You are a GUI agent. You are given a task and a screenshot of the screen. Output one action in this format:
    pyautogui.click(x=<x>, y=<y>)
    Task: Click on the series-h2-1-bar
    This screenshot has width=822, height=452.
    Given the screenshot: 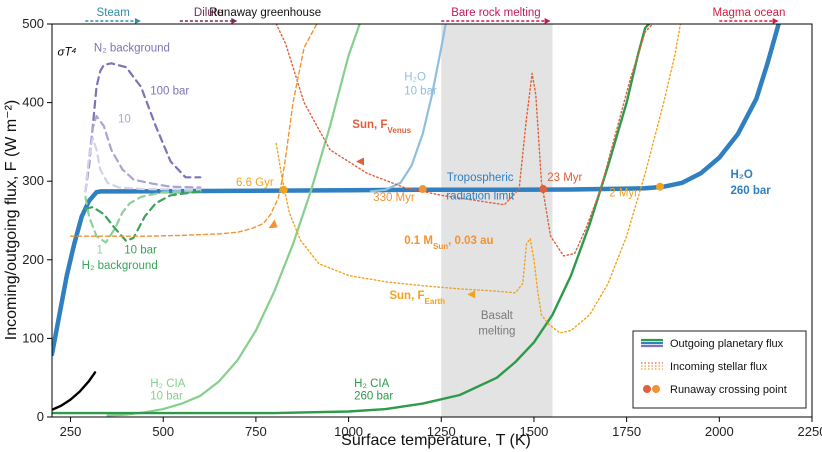 What is the action you would take?
    pyautogui.click(x=143, y=217)
    